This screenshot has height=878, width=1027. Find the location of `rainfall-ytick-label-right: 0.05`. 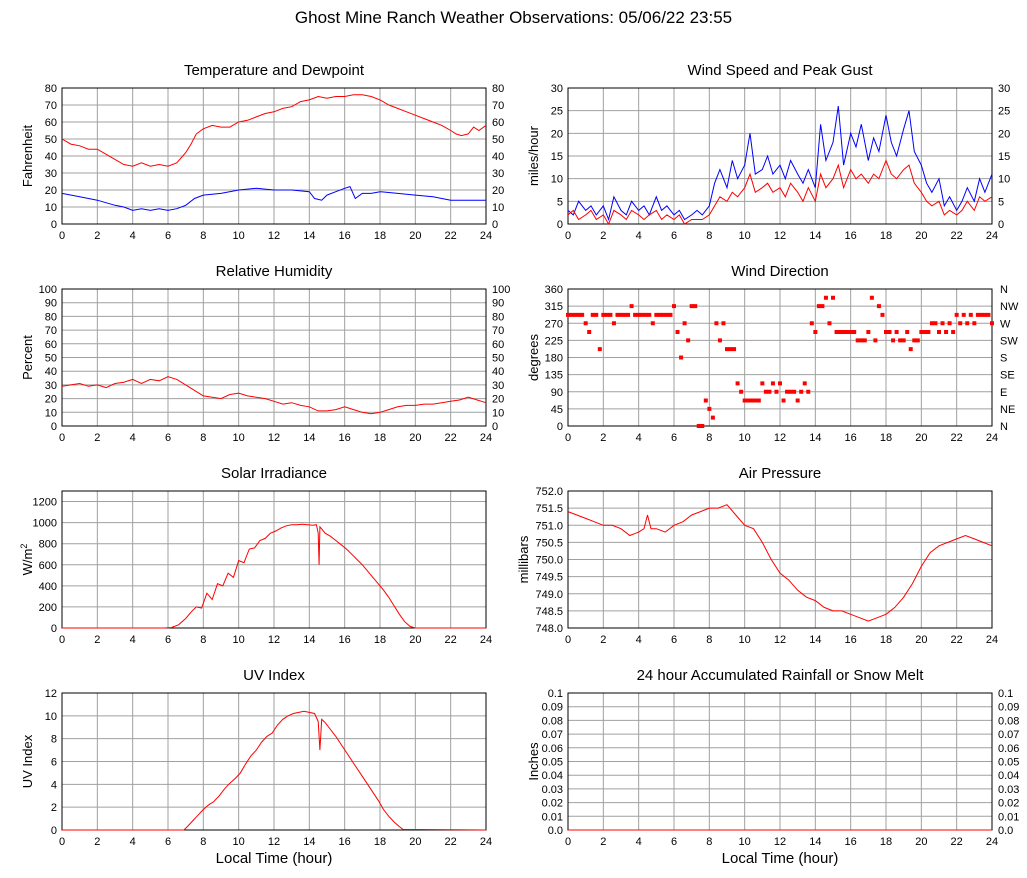

rainfall-ytick-label-right: 0.05 is located at coordinates (1008, 763).